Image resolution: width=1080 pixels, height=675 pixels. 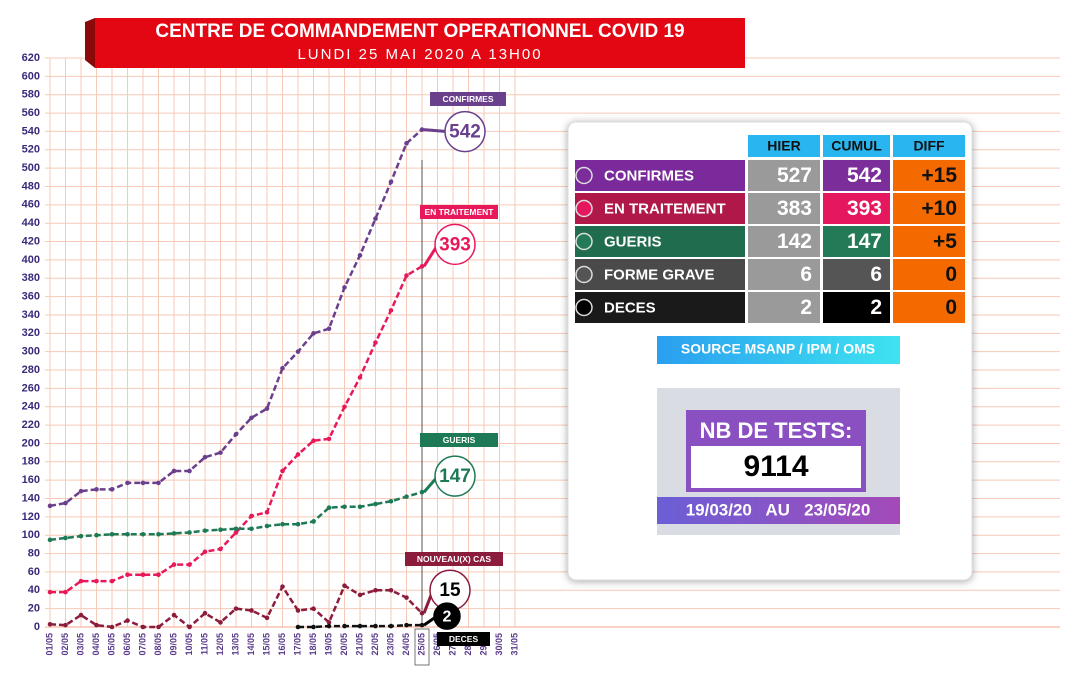 I want to click on x-tick-label: 31/05, so click(x=514, y=644).